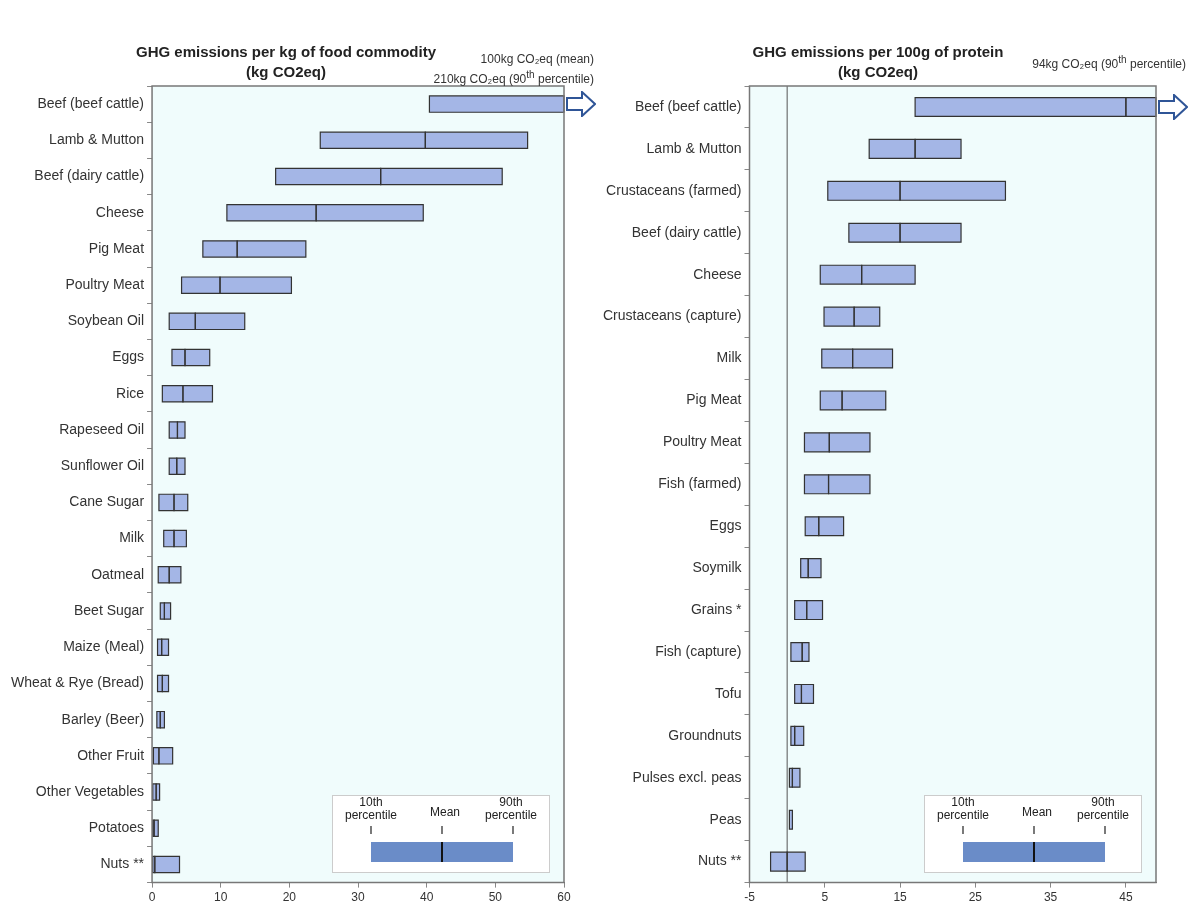 This screenshot has width=1198, height=919. I want to click on y-tick-label: Maize (Meal), so click(104, 646).